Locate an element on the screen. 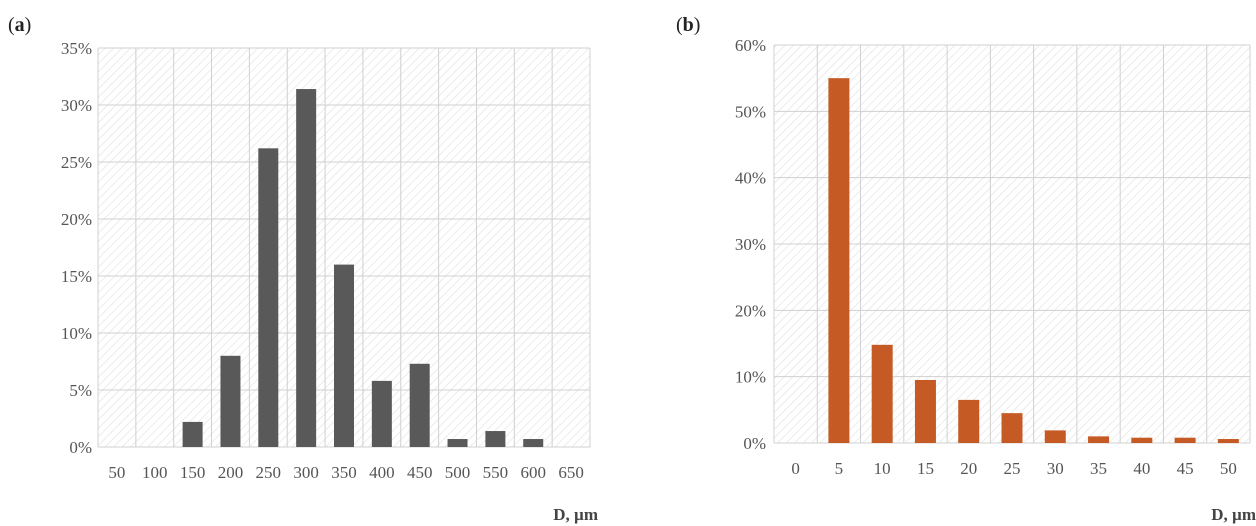 The image size is (1256, 526). x-tick-label: 650 is located at coordinates (571, 472).